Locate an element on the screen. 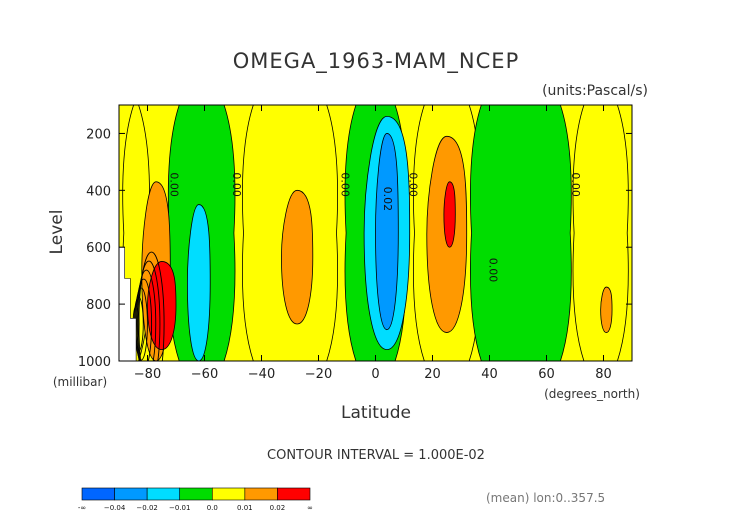  x-tick-label: −20 is located at coordinates (318, 374).